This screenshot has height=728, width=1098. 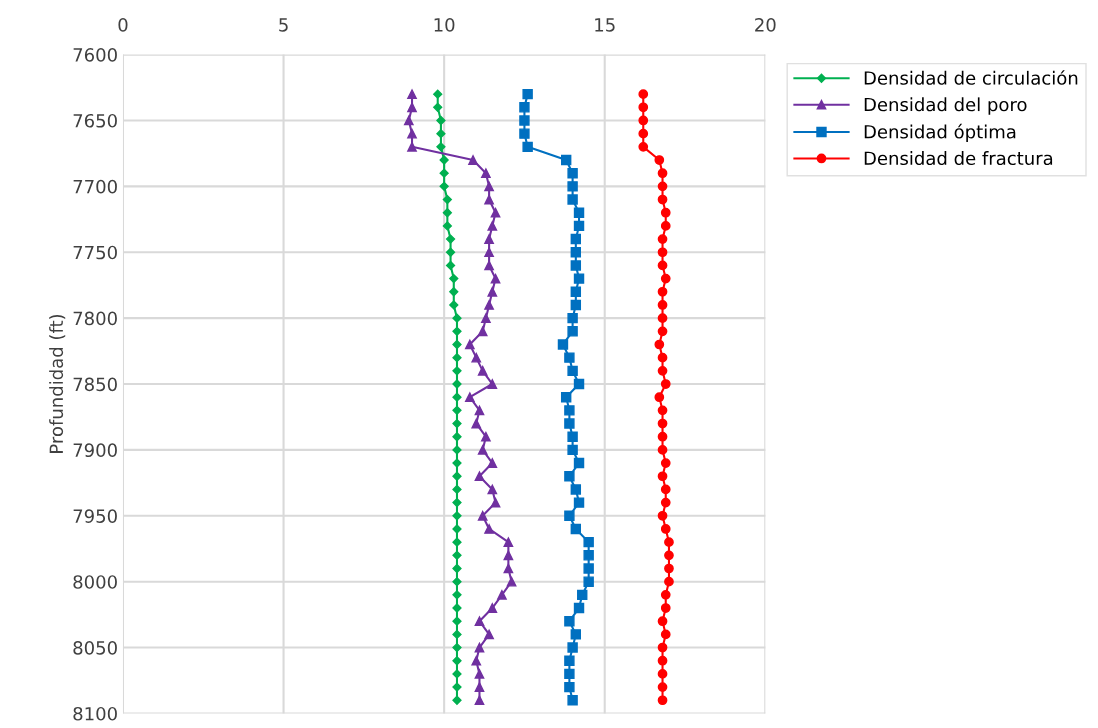 I want to click on y-tick-label: 7600, so click(x=95, y=55).